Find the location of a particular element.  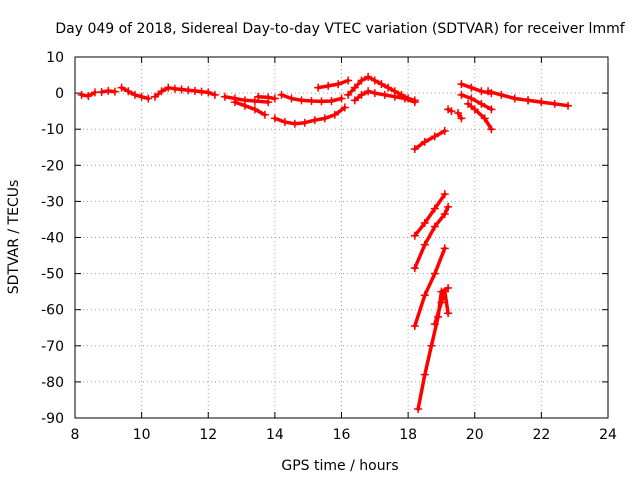

x-tick-label: 8 is located at coordinates (75, 435).